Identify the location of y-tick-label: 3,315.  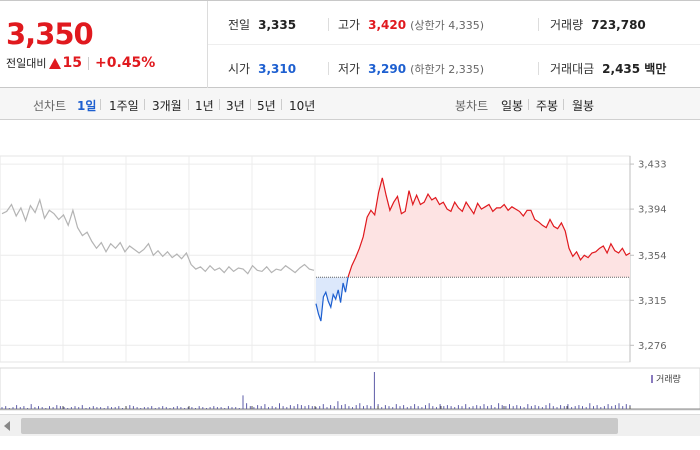
(652, 301).